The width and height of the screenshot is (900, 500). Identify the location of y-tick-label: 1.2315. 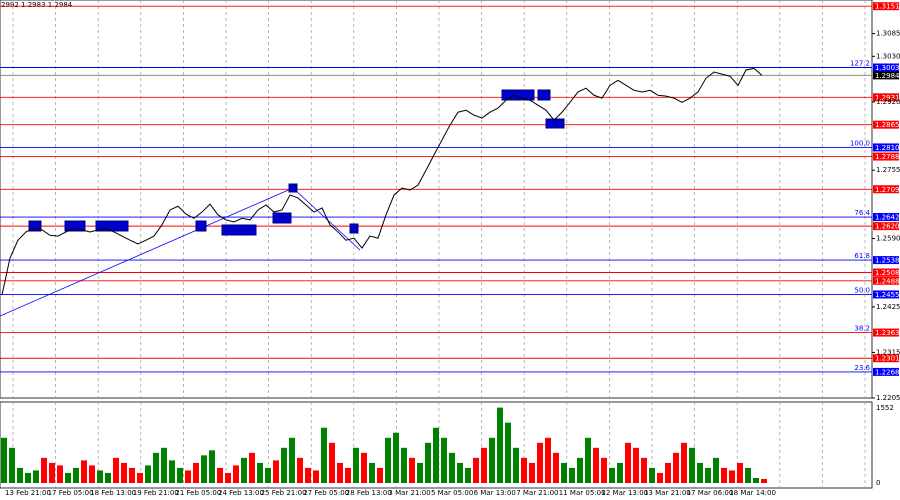
(888, 352).